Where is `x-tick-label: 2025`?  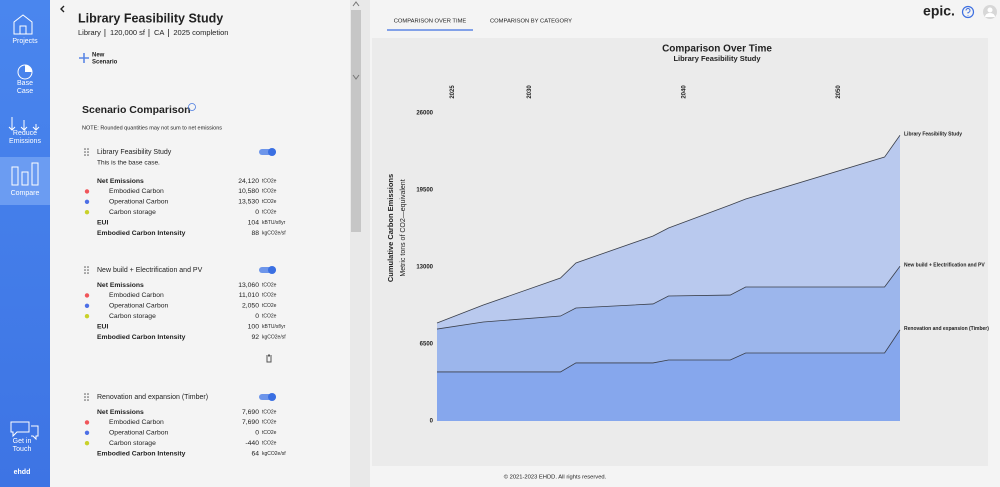 x-tick-label: 2025 is located at coordinates (453, 92).